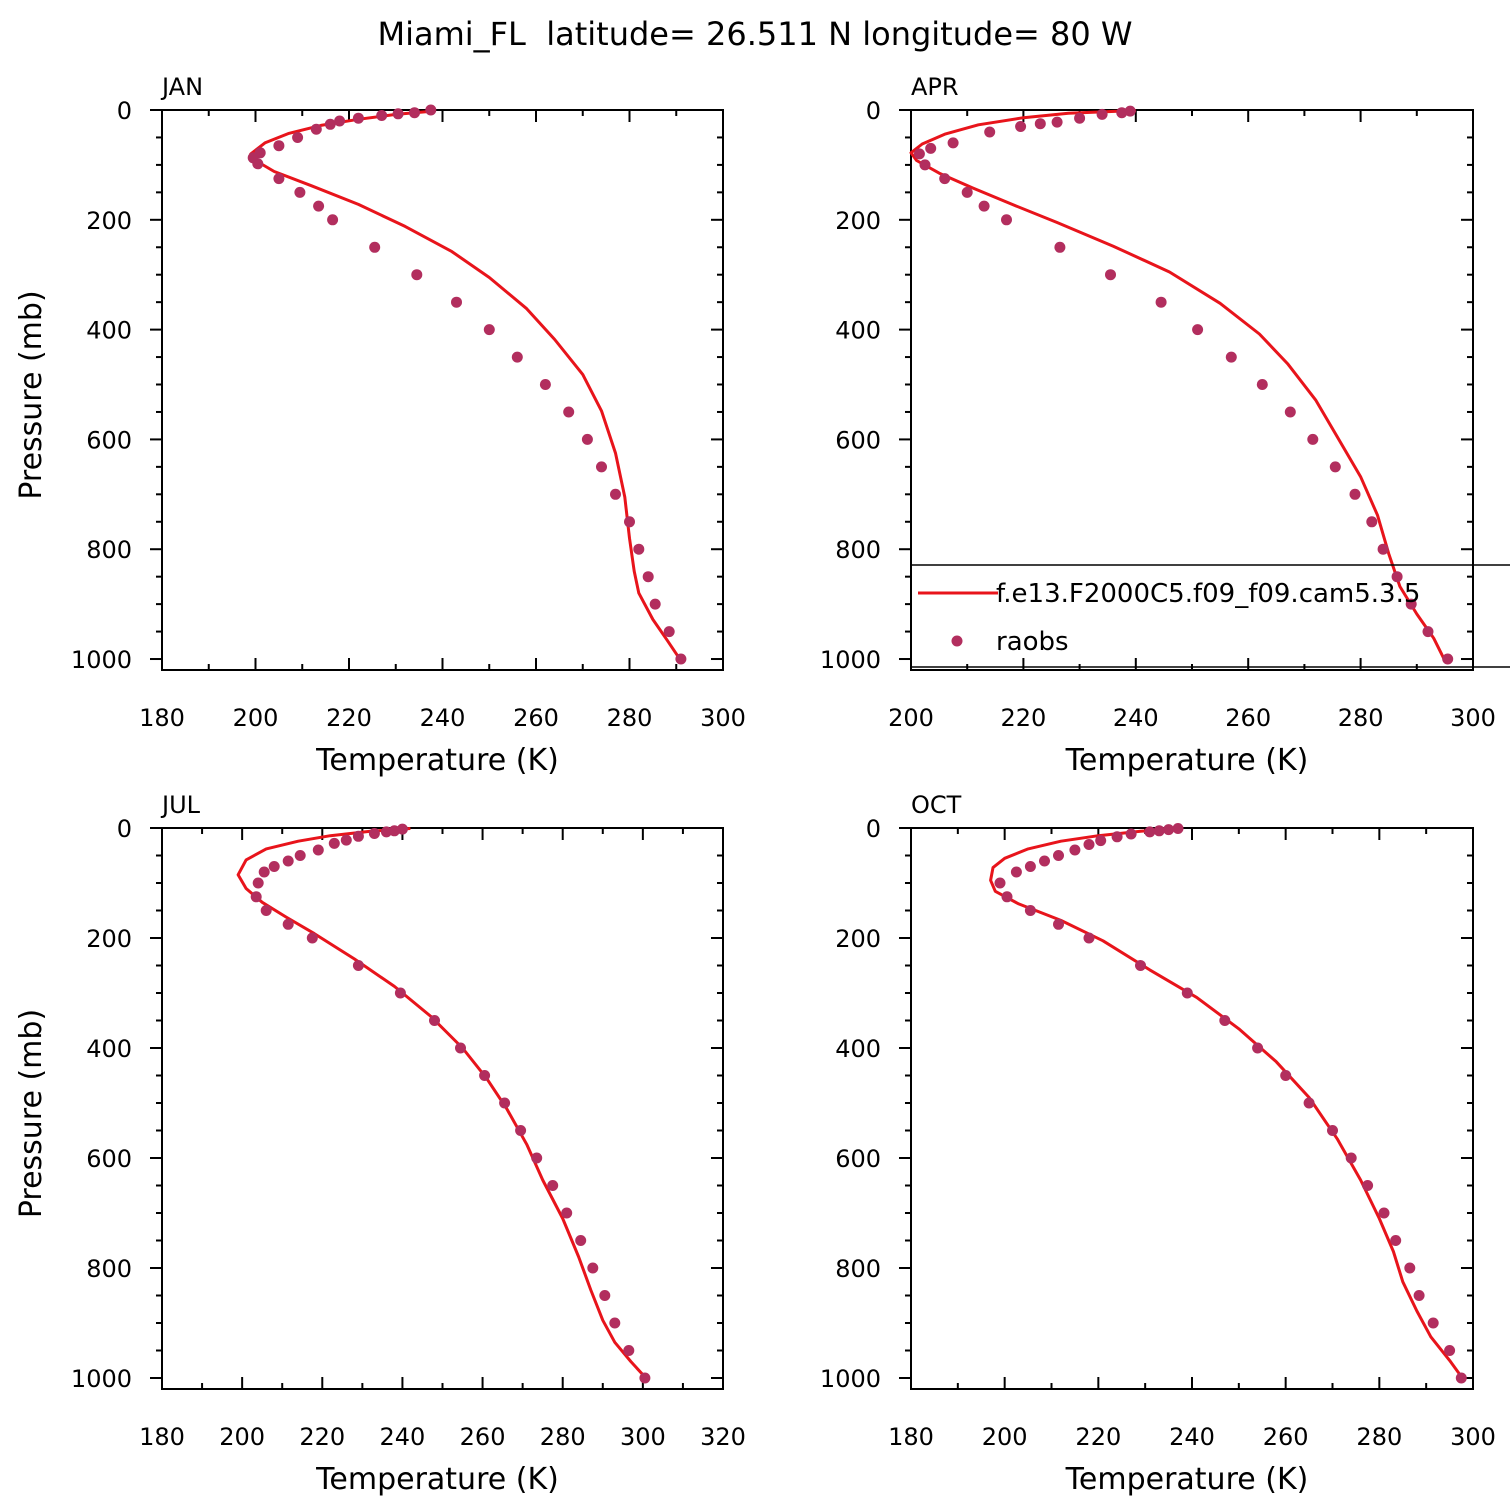 Image resolution: width=1510 pixels, height=1510 pixels. What do you see at coordinates (109, 440) in the screenshot?
I see `y-tick-label: 600` at bounding box center [109, 440].